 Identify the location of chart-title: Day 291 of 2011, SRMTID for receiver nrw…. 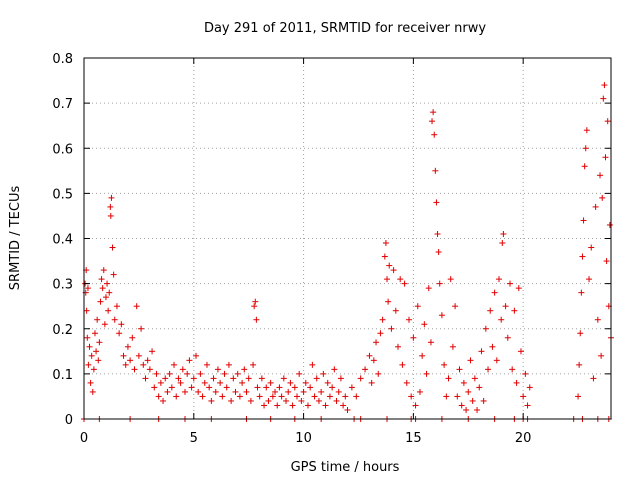
(345, 28).